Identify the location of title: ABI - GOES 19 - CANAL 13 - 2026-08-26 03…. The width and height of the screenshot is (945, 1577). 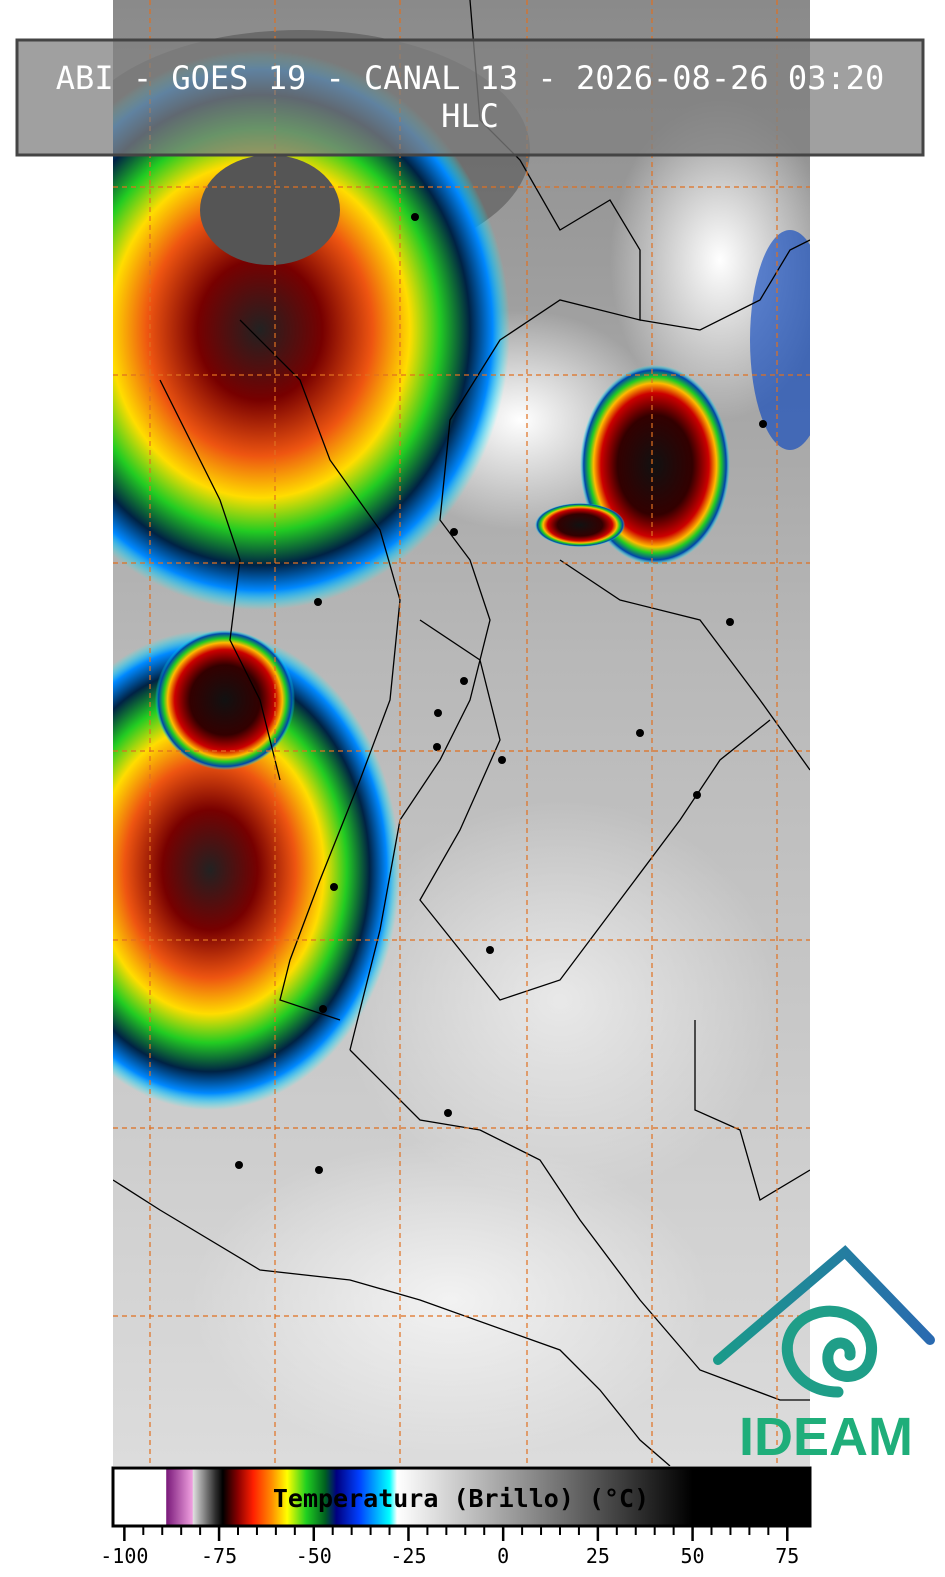
(470, 78).